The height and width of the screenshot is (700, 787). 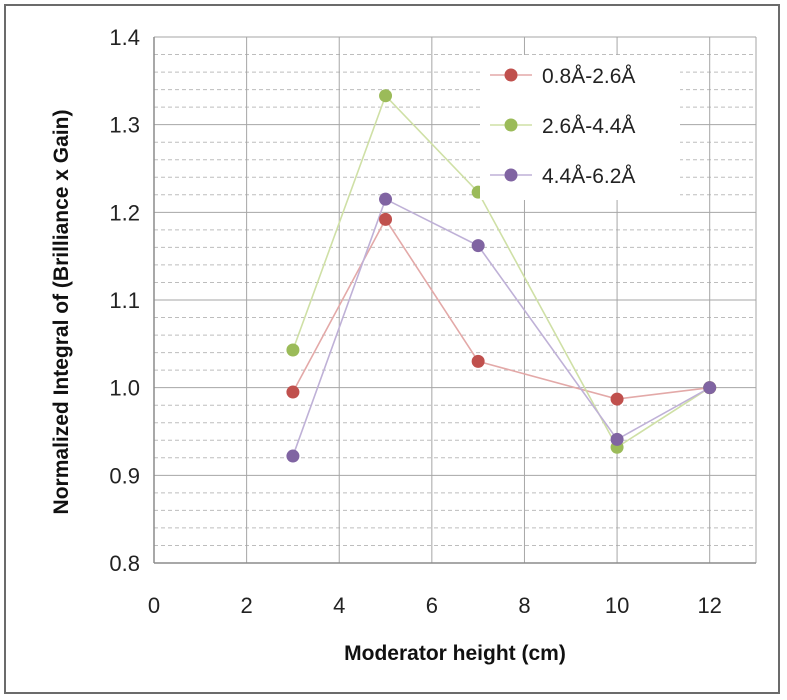 I want to click on y-tick-labels: 0.8 0.9 1.0 1.1 1.2 1.3 1.4, so click(x=124, y=300).